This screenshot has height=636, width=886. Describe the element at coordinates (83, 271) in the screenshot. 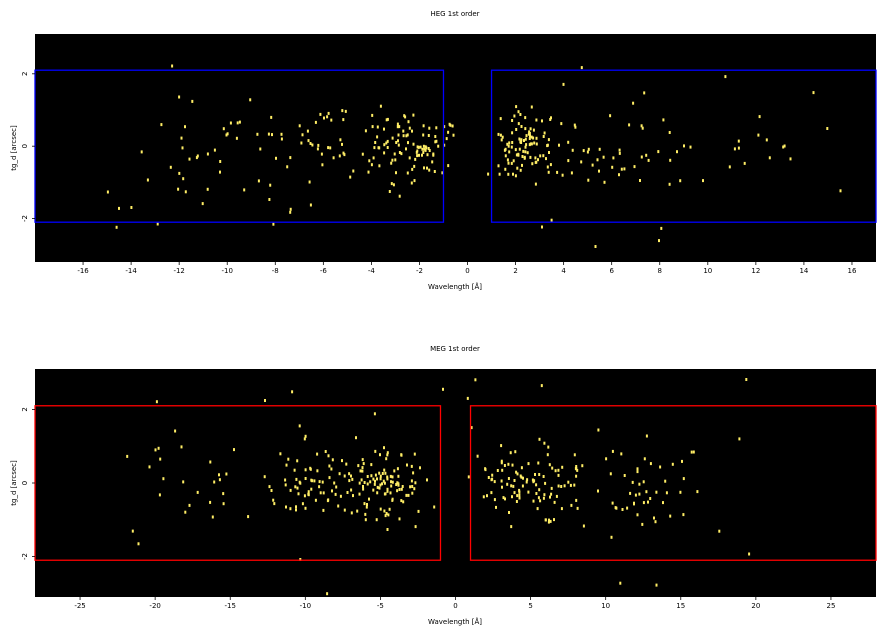

I see `heg-x-tick-label: -16` at that location.